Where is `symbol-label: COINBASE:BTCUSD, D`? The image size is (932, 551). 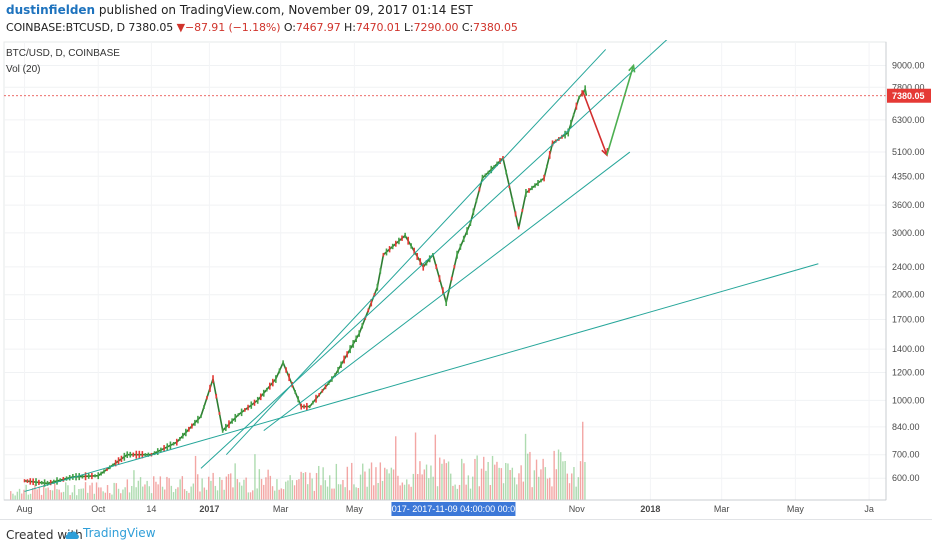
symbol-label: COINBASE:BTCUSD, D is located at coordinates (65, 27).